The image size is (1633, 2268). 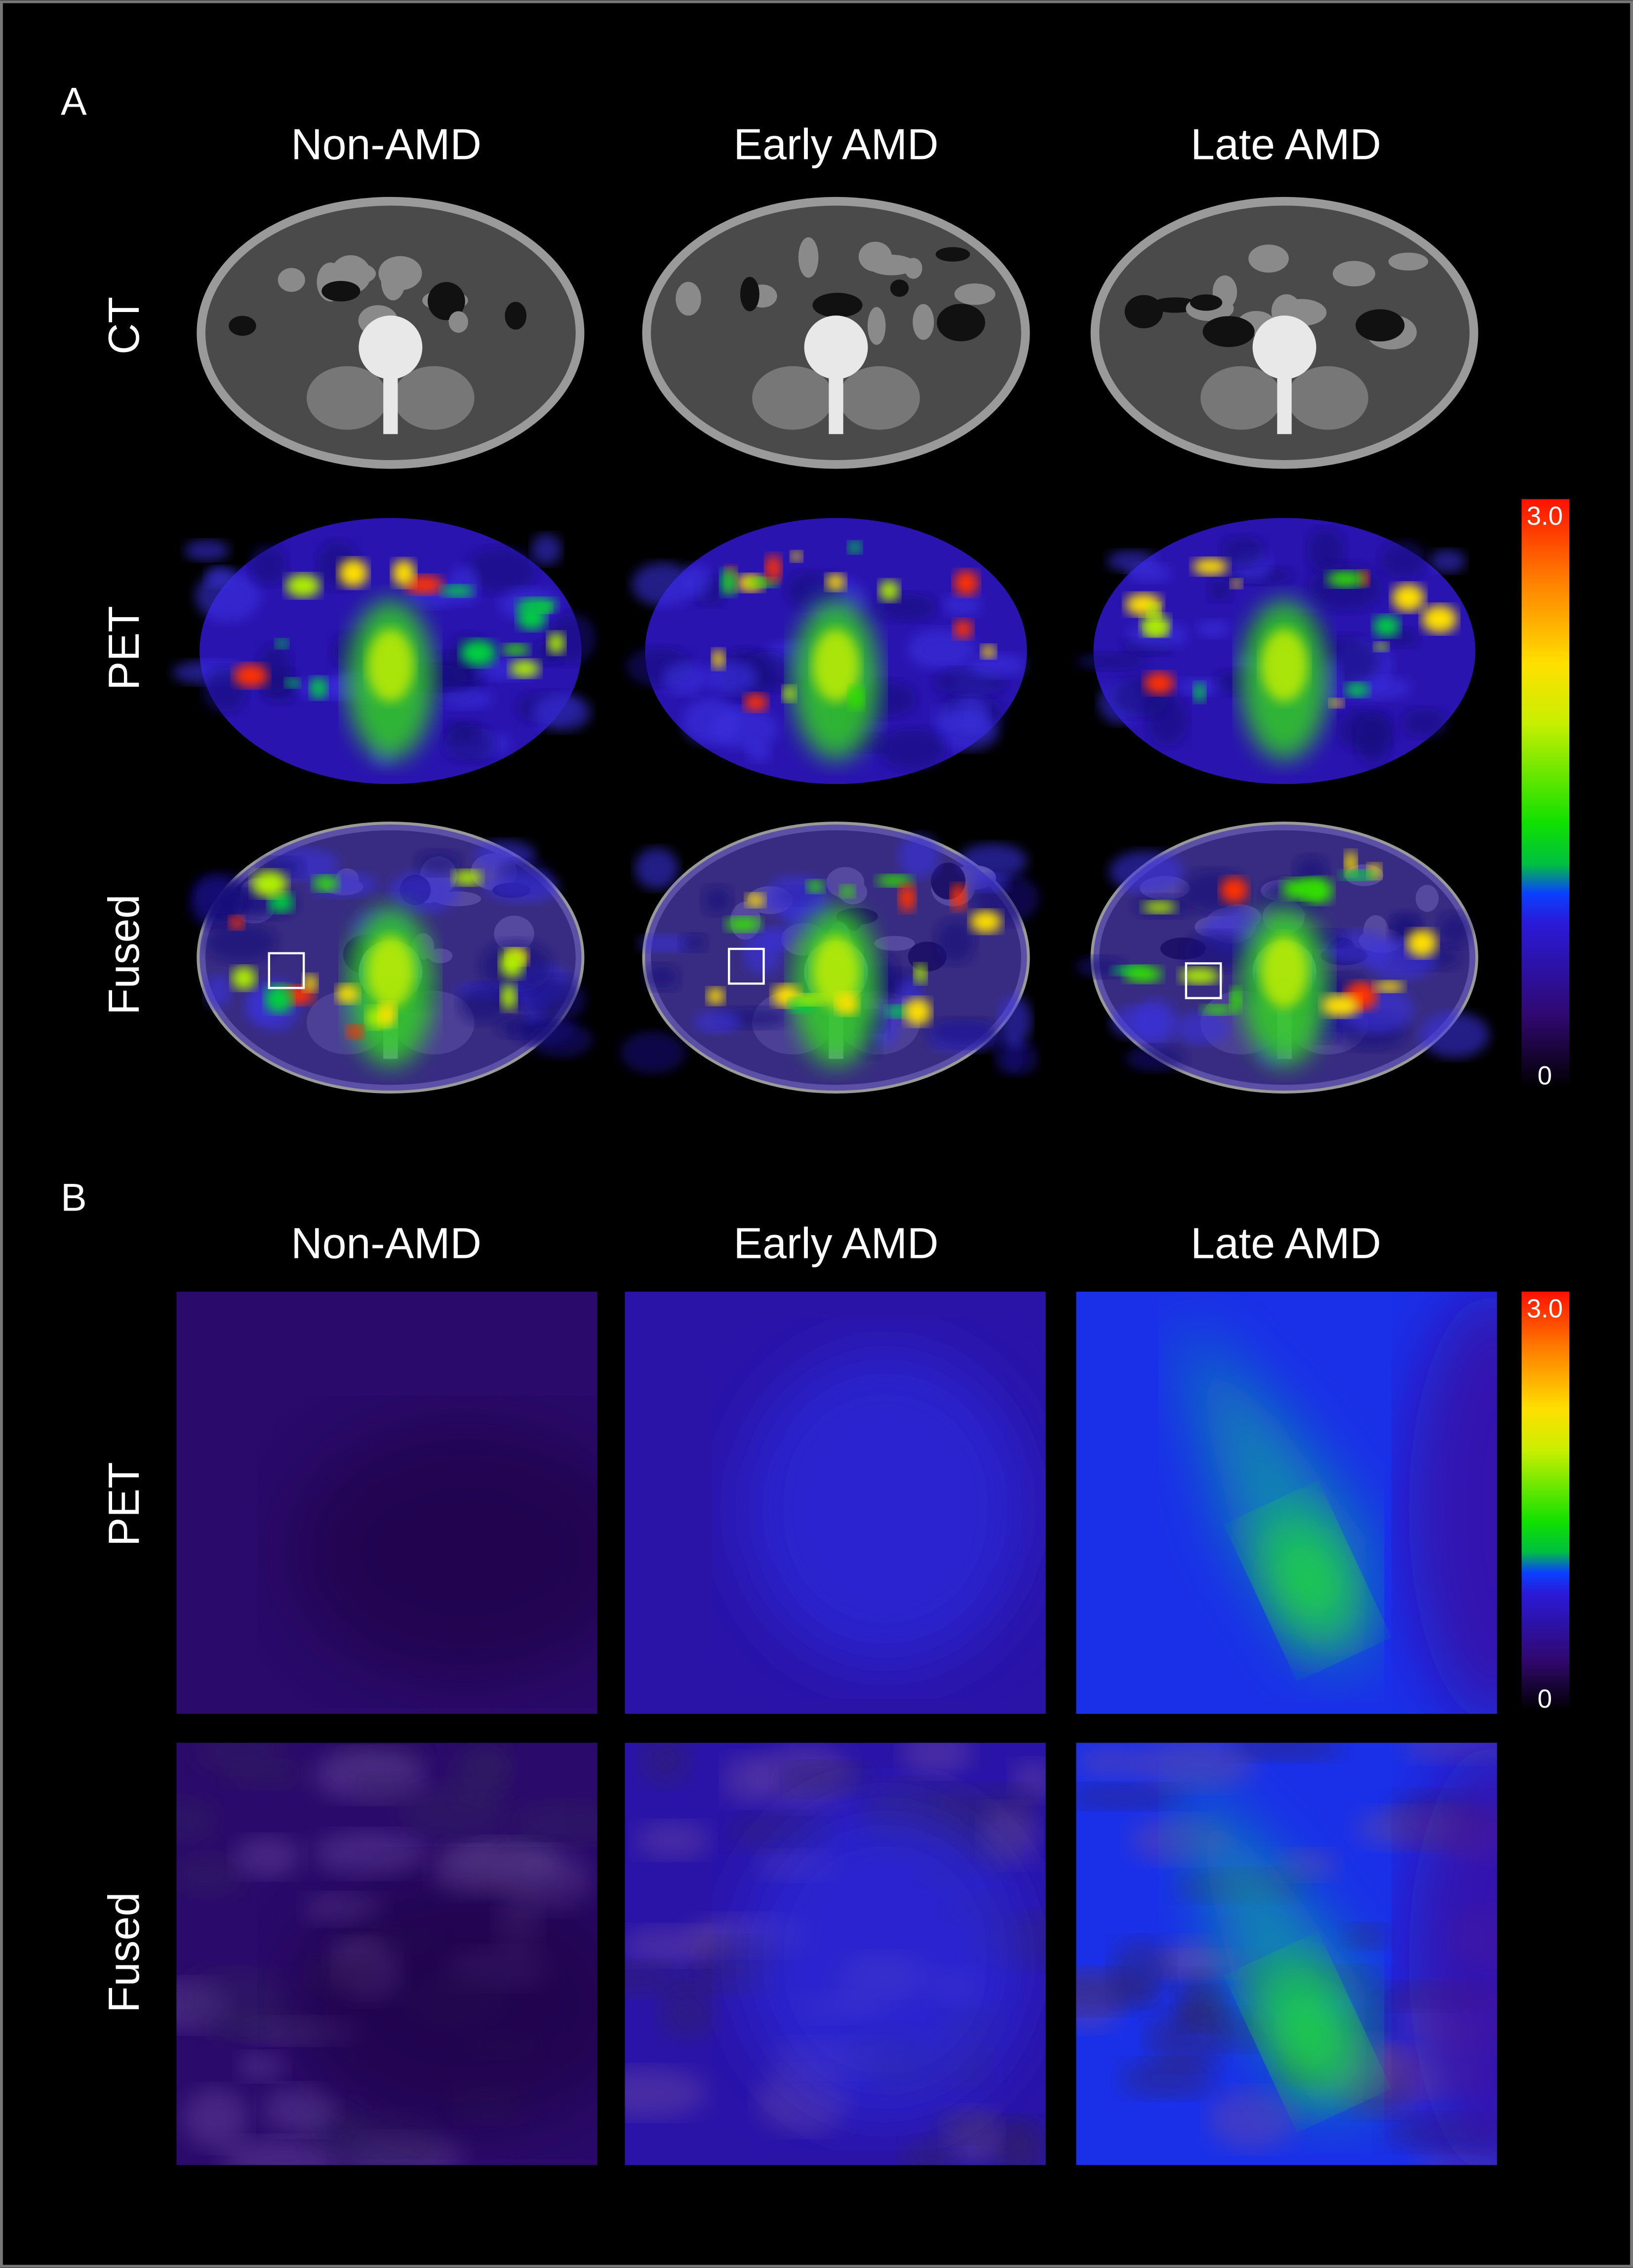 I want to click on panel-label: B, so click(x=74, y=1197).